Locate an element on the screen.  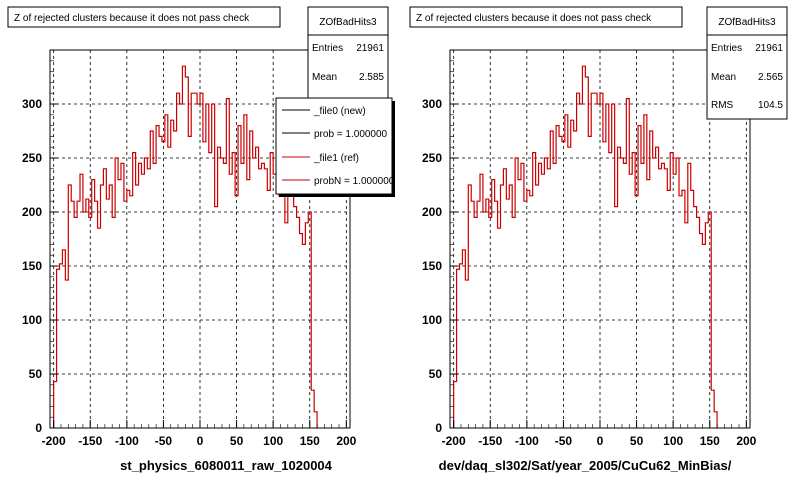
left-y-tick-label: 250 is located at coordinates (32, 158).